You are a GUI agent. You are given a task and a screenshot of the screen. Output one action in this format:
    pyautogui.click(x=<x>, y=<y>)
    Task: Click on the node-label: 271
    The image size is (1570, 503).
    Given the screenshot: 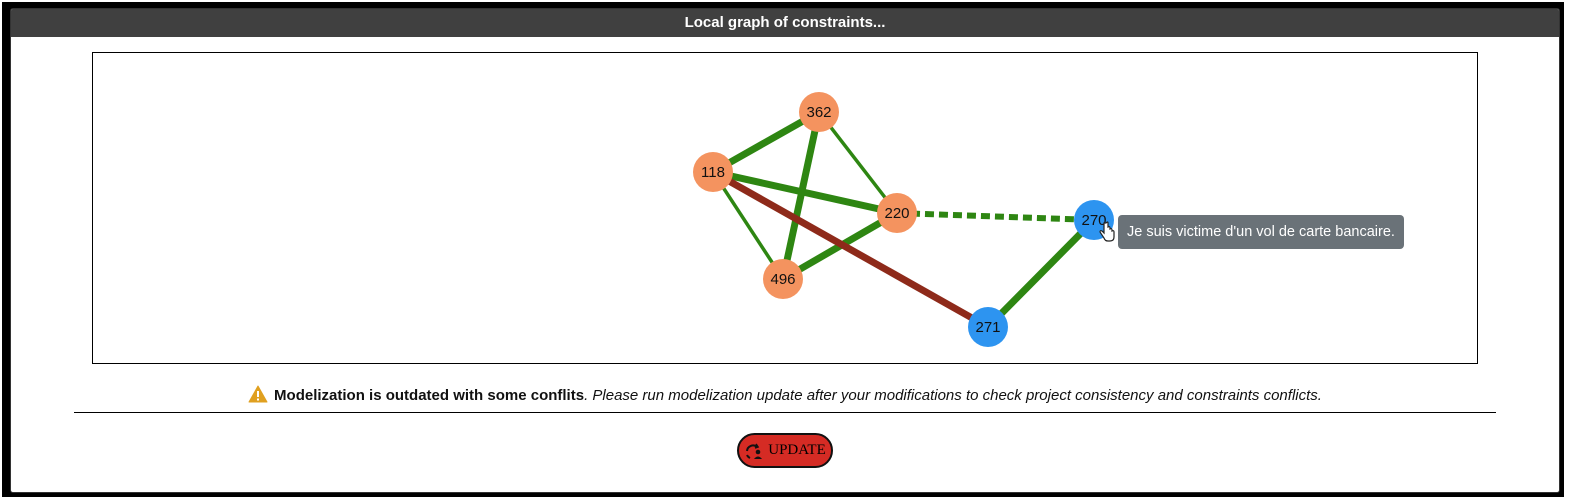 What is the action you would take?
    pyautogui.click(x=987, y=327)
    